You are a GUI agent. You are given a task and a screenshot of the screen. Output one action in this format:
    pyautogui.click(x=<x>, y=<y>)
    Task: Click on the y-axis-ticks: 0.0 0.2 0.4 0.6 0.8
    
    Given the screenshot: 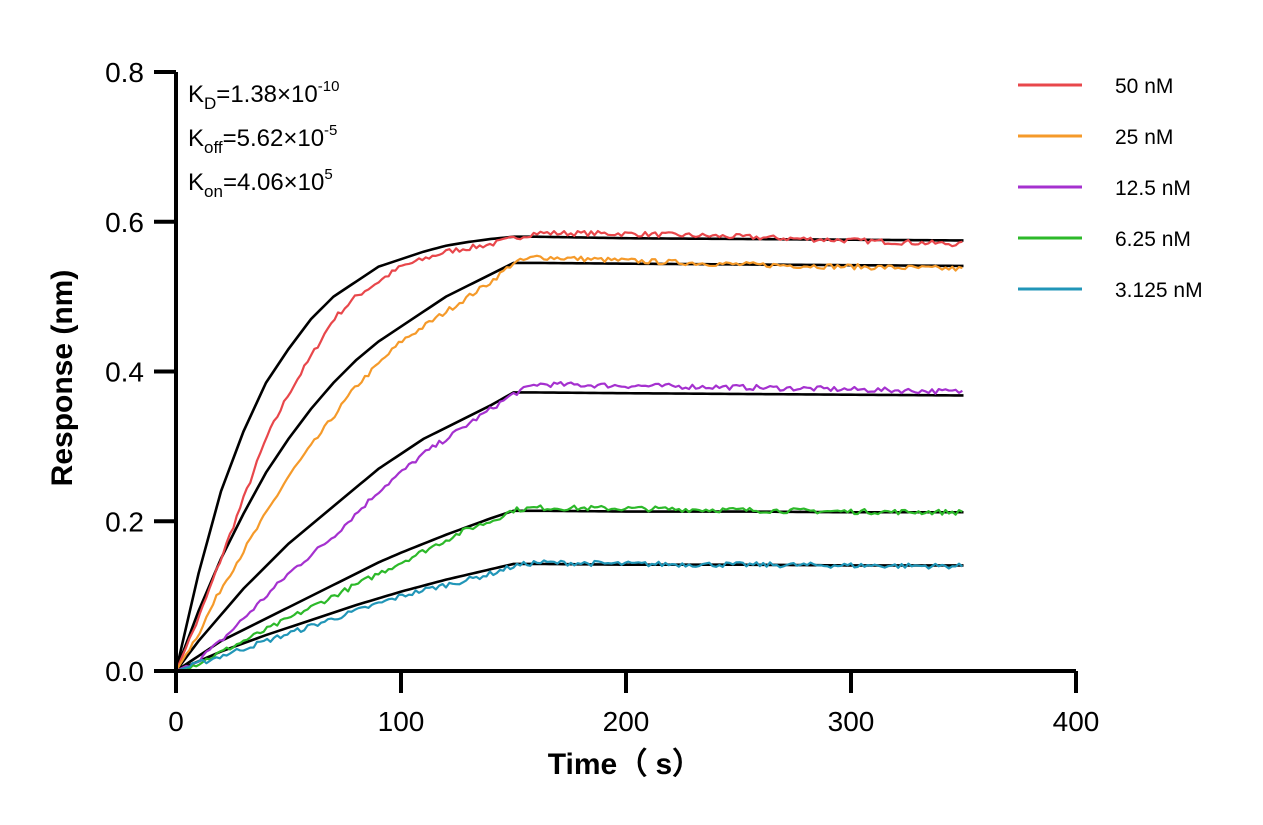 What is the action you would take?
    pyautogui.click(x=140, y=372)
    